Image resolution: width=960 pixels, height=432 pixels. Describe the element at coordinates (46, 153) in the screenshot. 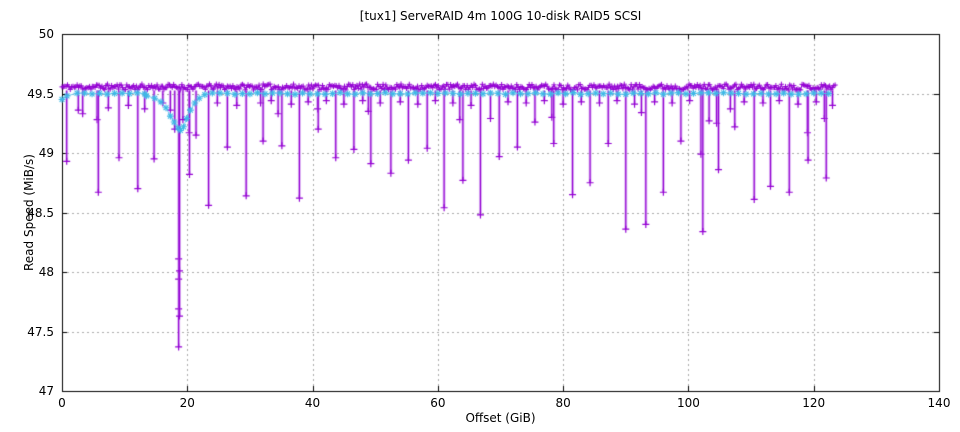

I see `y-tick-label: 49` at that location.